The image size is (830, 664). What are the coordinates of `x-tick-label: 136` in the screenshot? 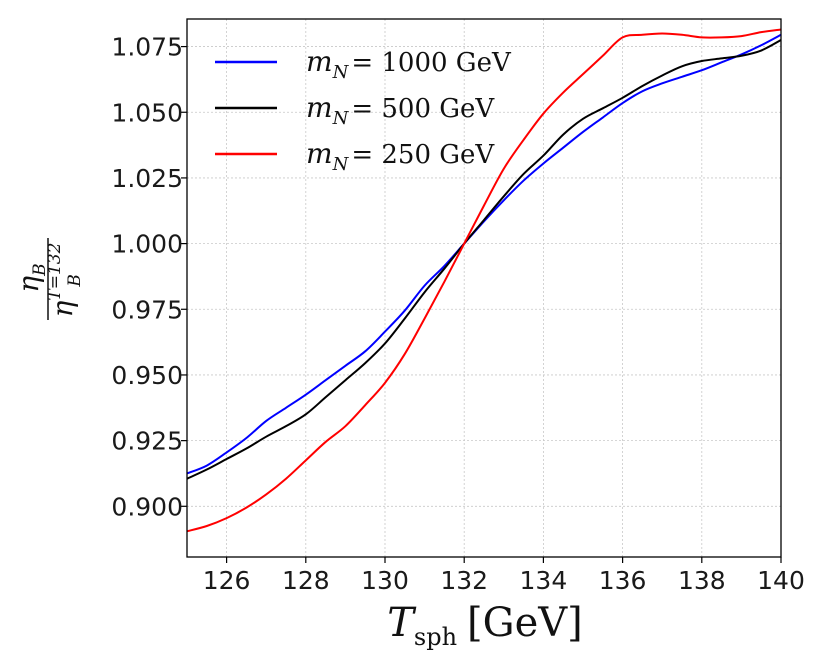 It's located at (623, 580).